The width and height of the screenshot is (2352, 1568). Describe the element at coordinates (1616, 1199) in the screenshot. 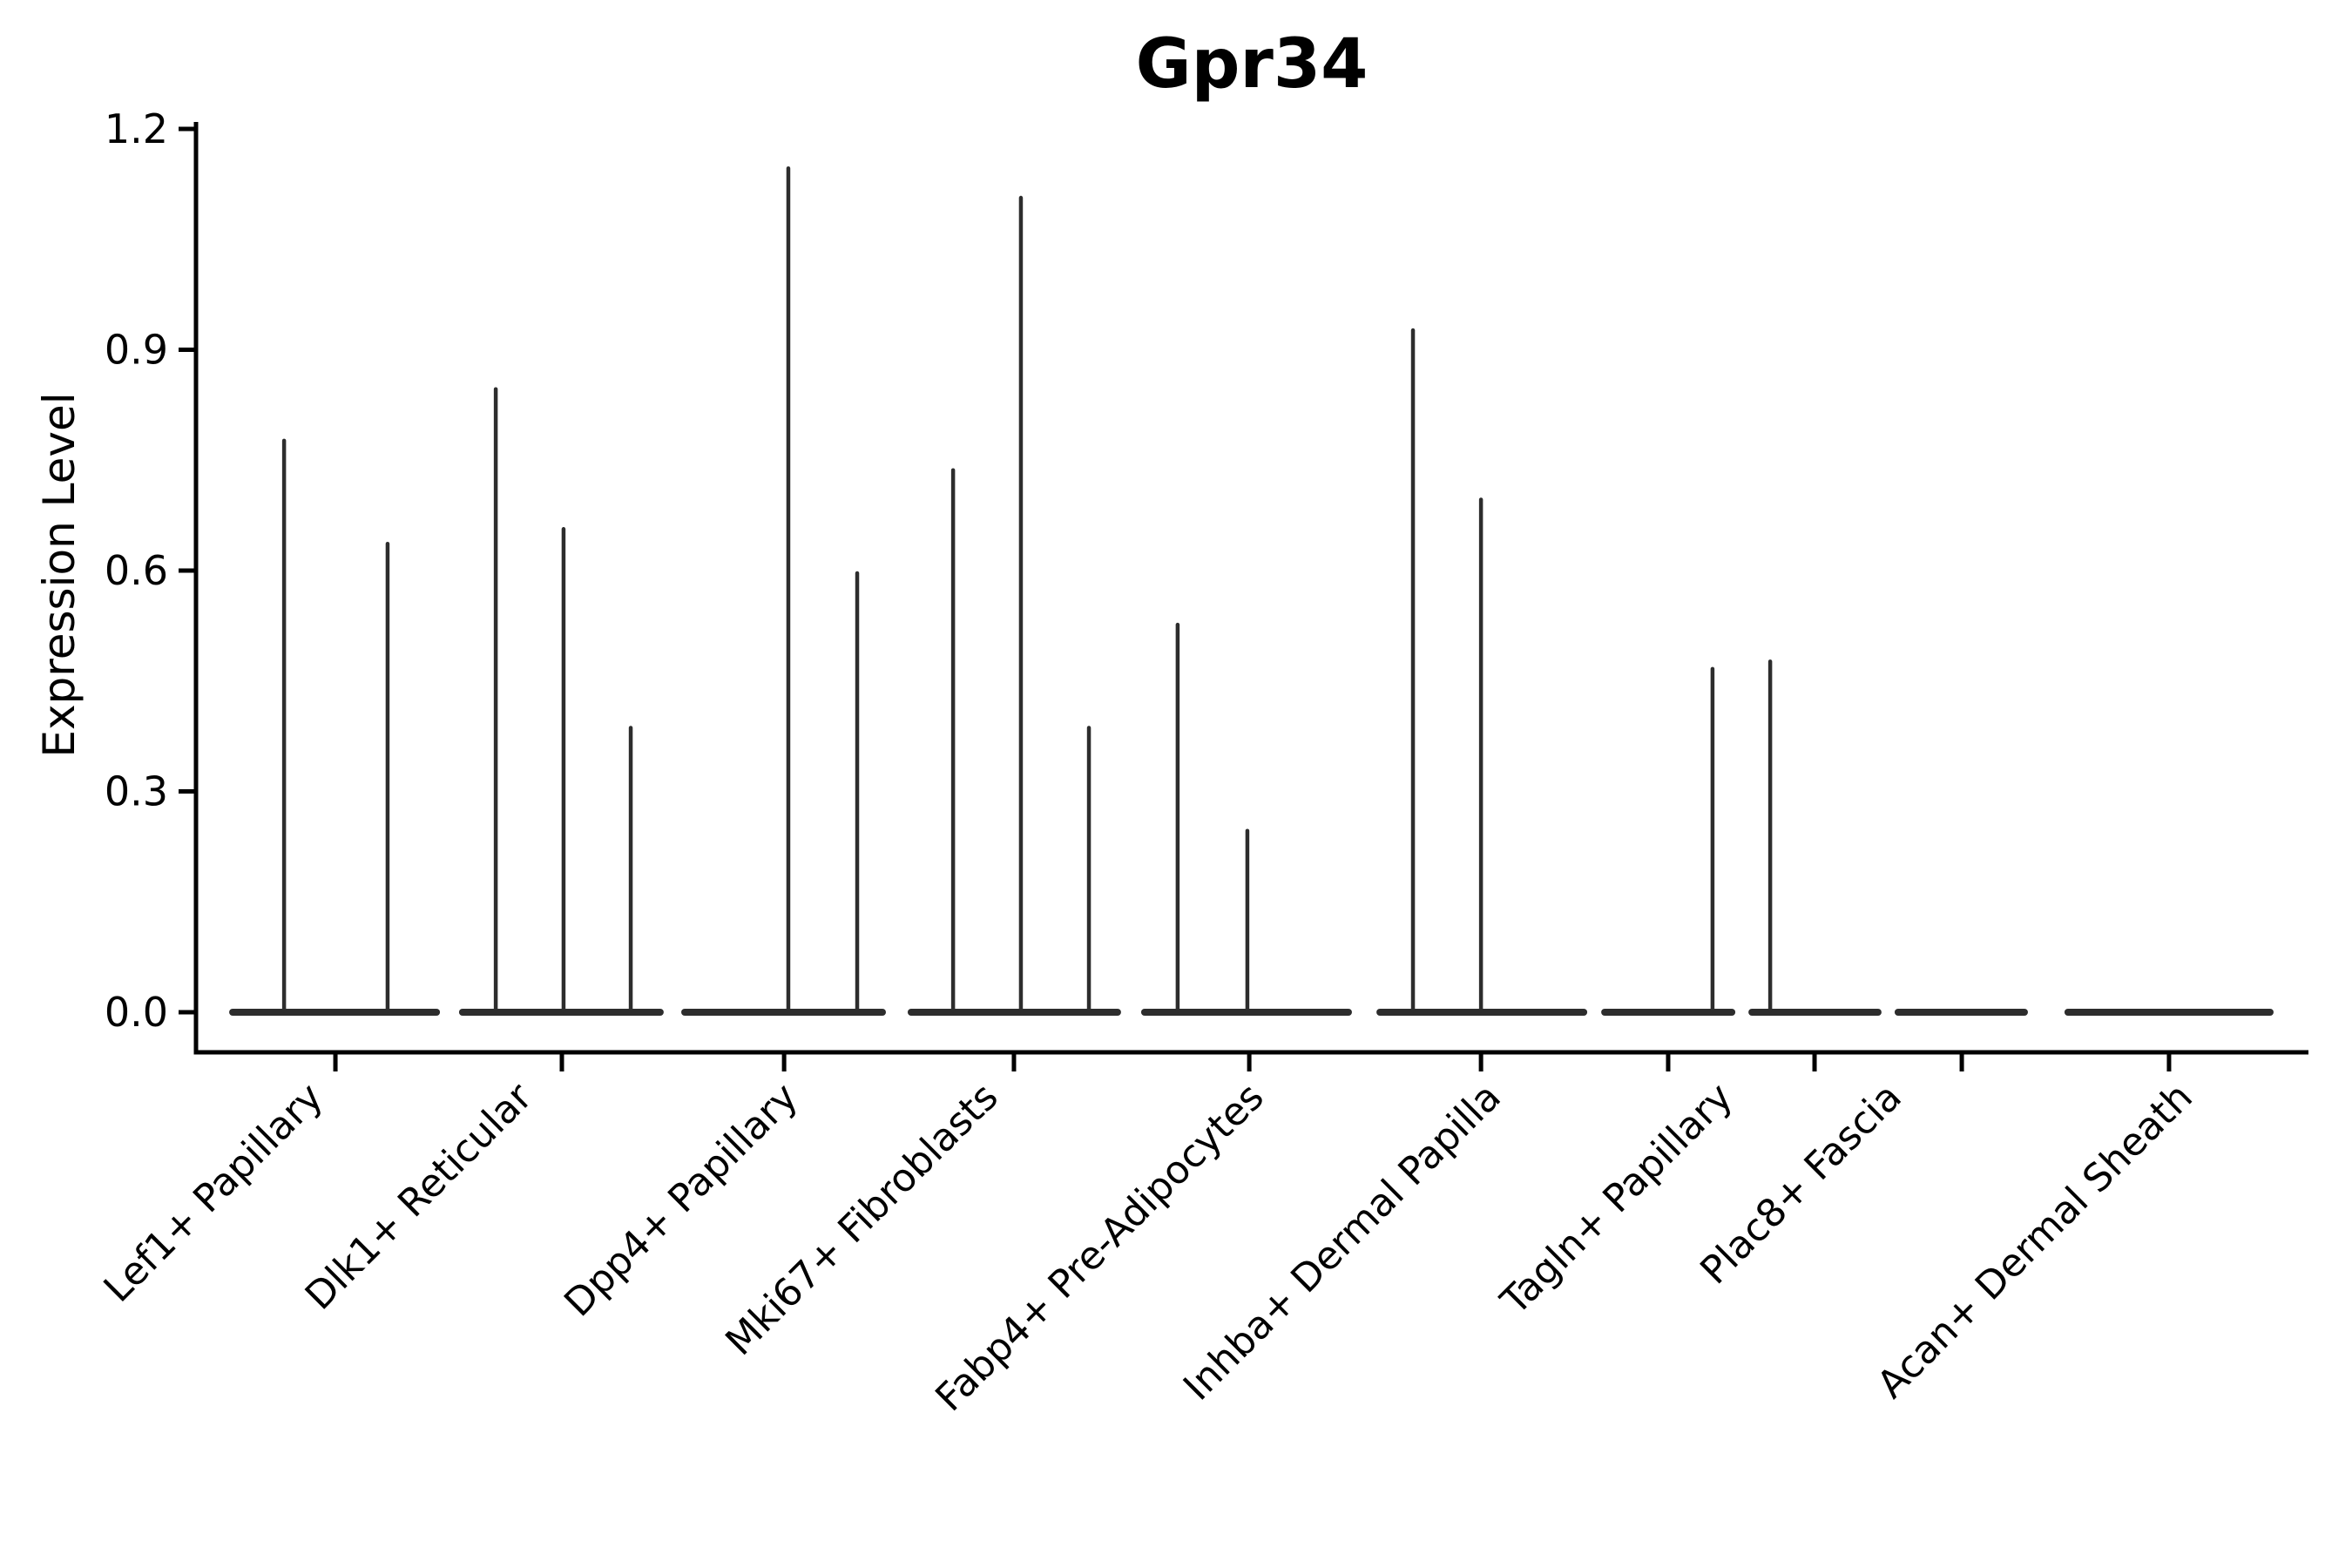

I see `x-category-label: Tagln+ Papillary` at that location.